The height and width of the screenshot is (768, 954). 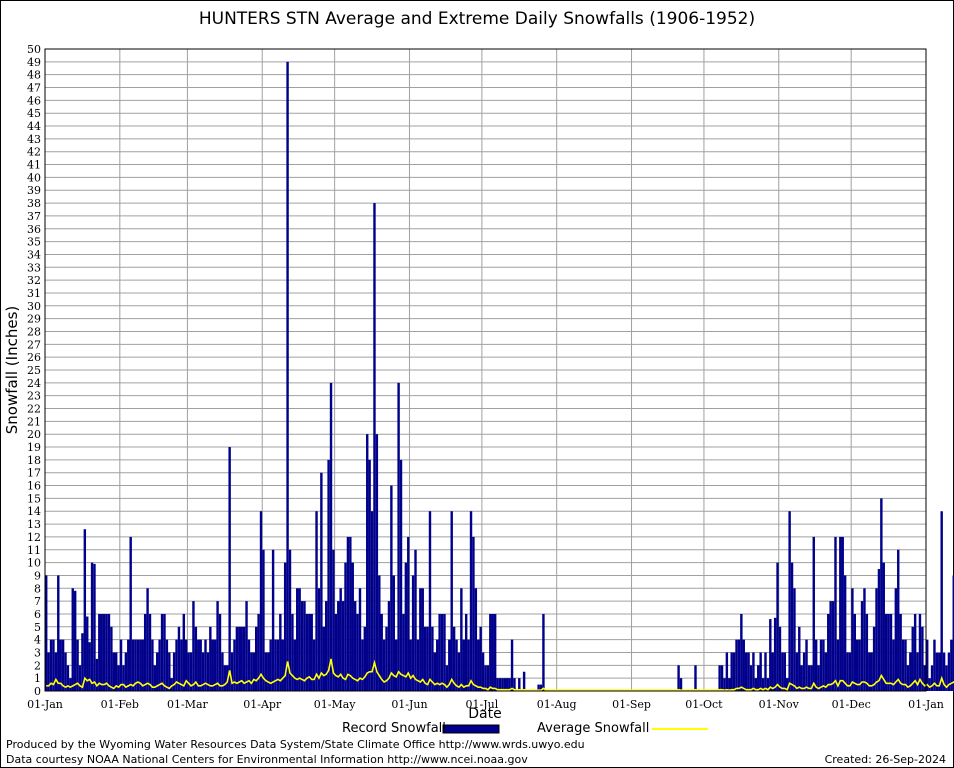 What do you see at coordinates (34, 293) in the screenshot?
I see `y-tick-label: 31` at bounding box center [34, 293].